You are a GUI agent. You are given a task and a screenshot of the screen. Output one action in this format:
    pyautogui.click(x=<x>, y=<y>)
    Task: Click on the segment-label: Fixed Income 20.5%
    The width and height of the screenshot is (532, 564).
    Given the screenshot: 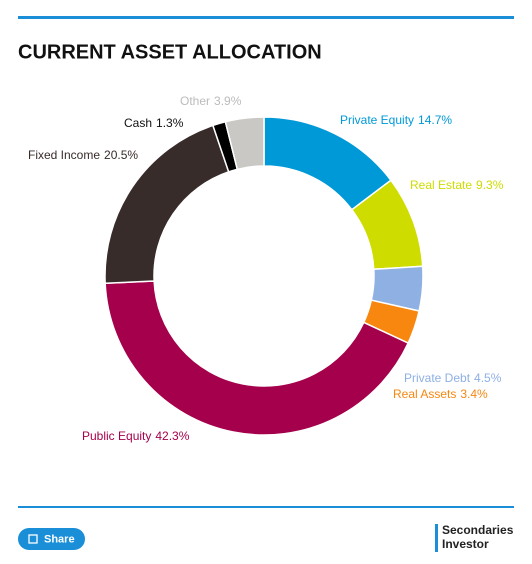 What is the action you would take?
    pyautogui.click(x=83, y=155)
    